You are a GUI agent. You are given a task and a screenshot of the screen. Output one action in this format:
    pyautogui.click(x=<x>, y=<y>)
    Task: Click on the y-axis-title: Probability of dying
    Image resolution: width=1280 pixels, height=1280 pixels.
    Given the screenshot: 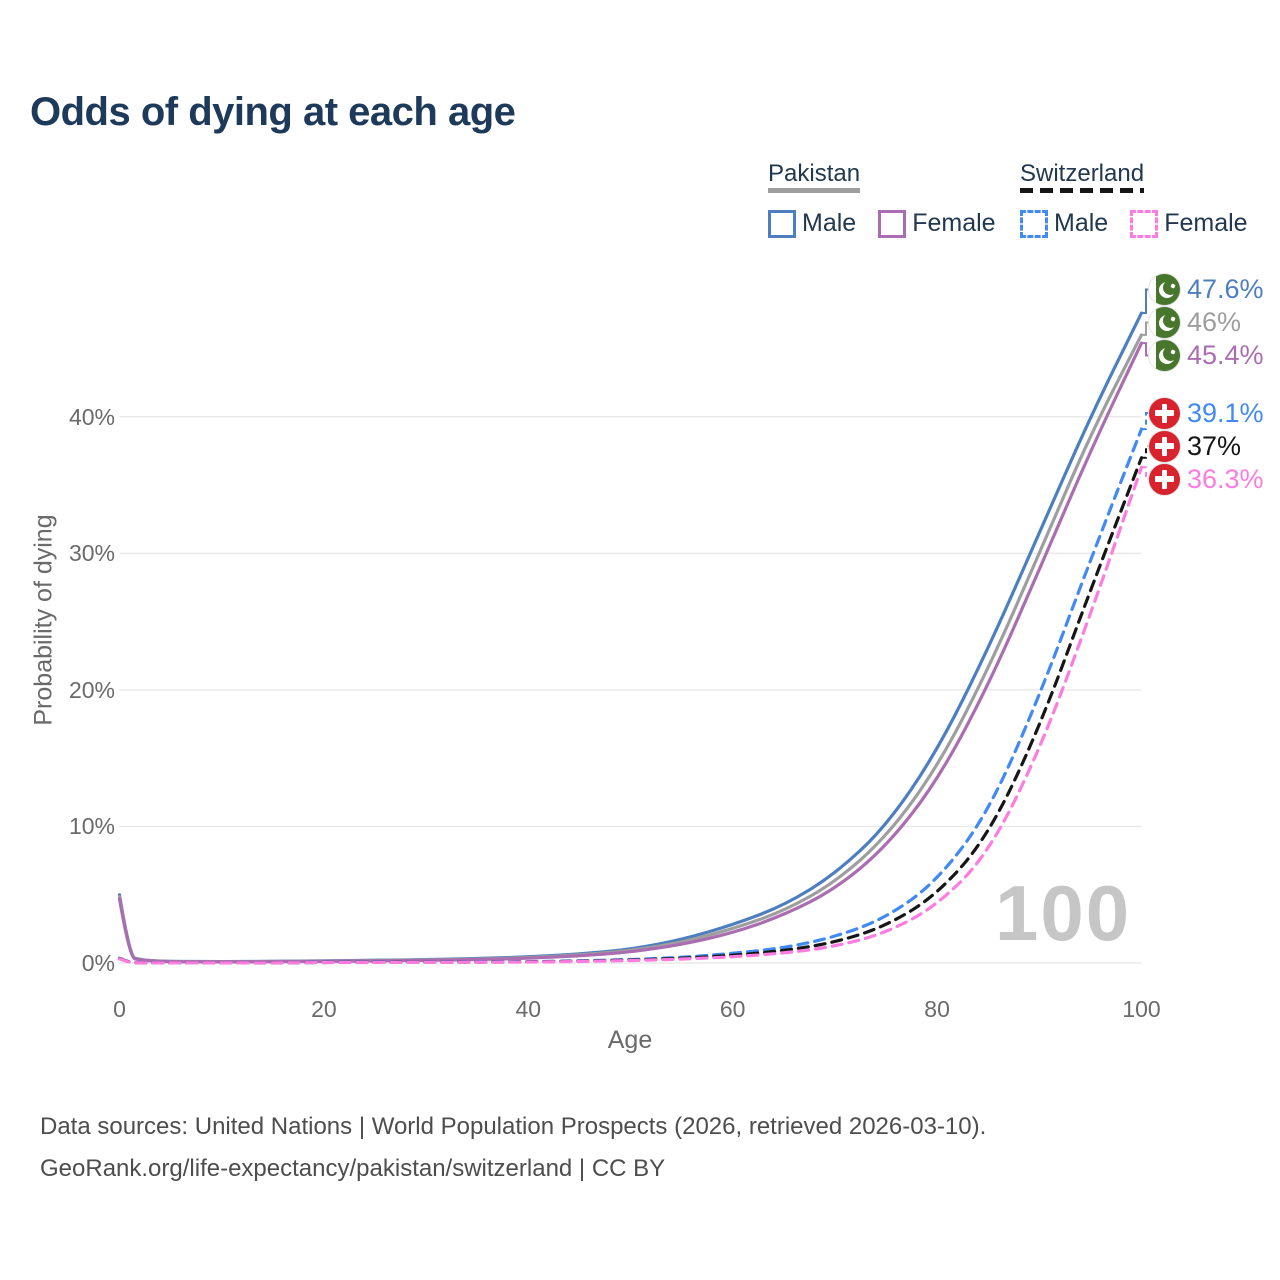 What is the action you would take?
    pyautogui.click(x=43, y=620)
    